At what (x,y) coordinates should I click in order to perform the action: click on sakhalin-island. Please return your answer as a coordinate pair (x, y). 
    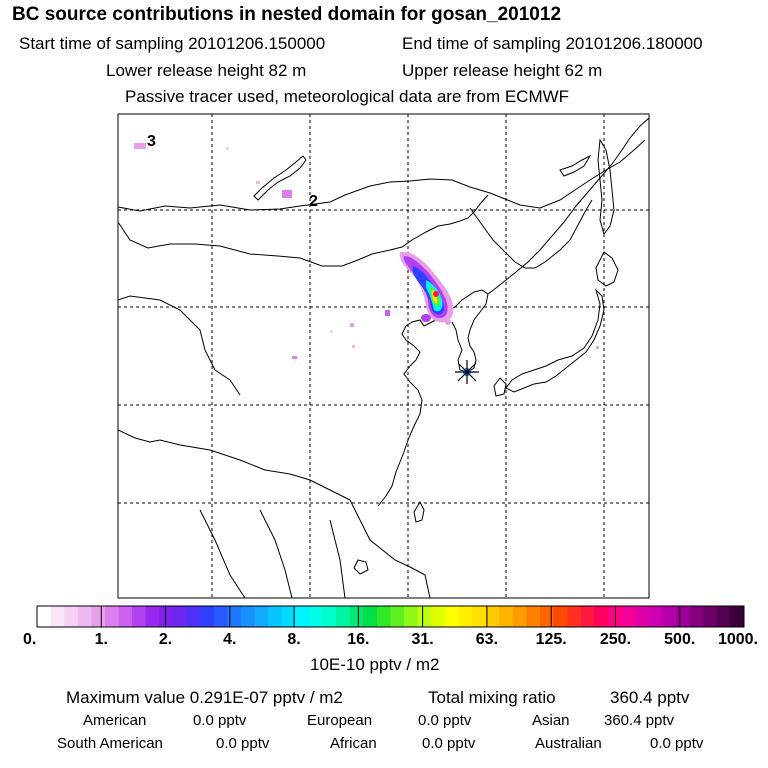
    Looking at the image, I should click on (606, 187).